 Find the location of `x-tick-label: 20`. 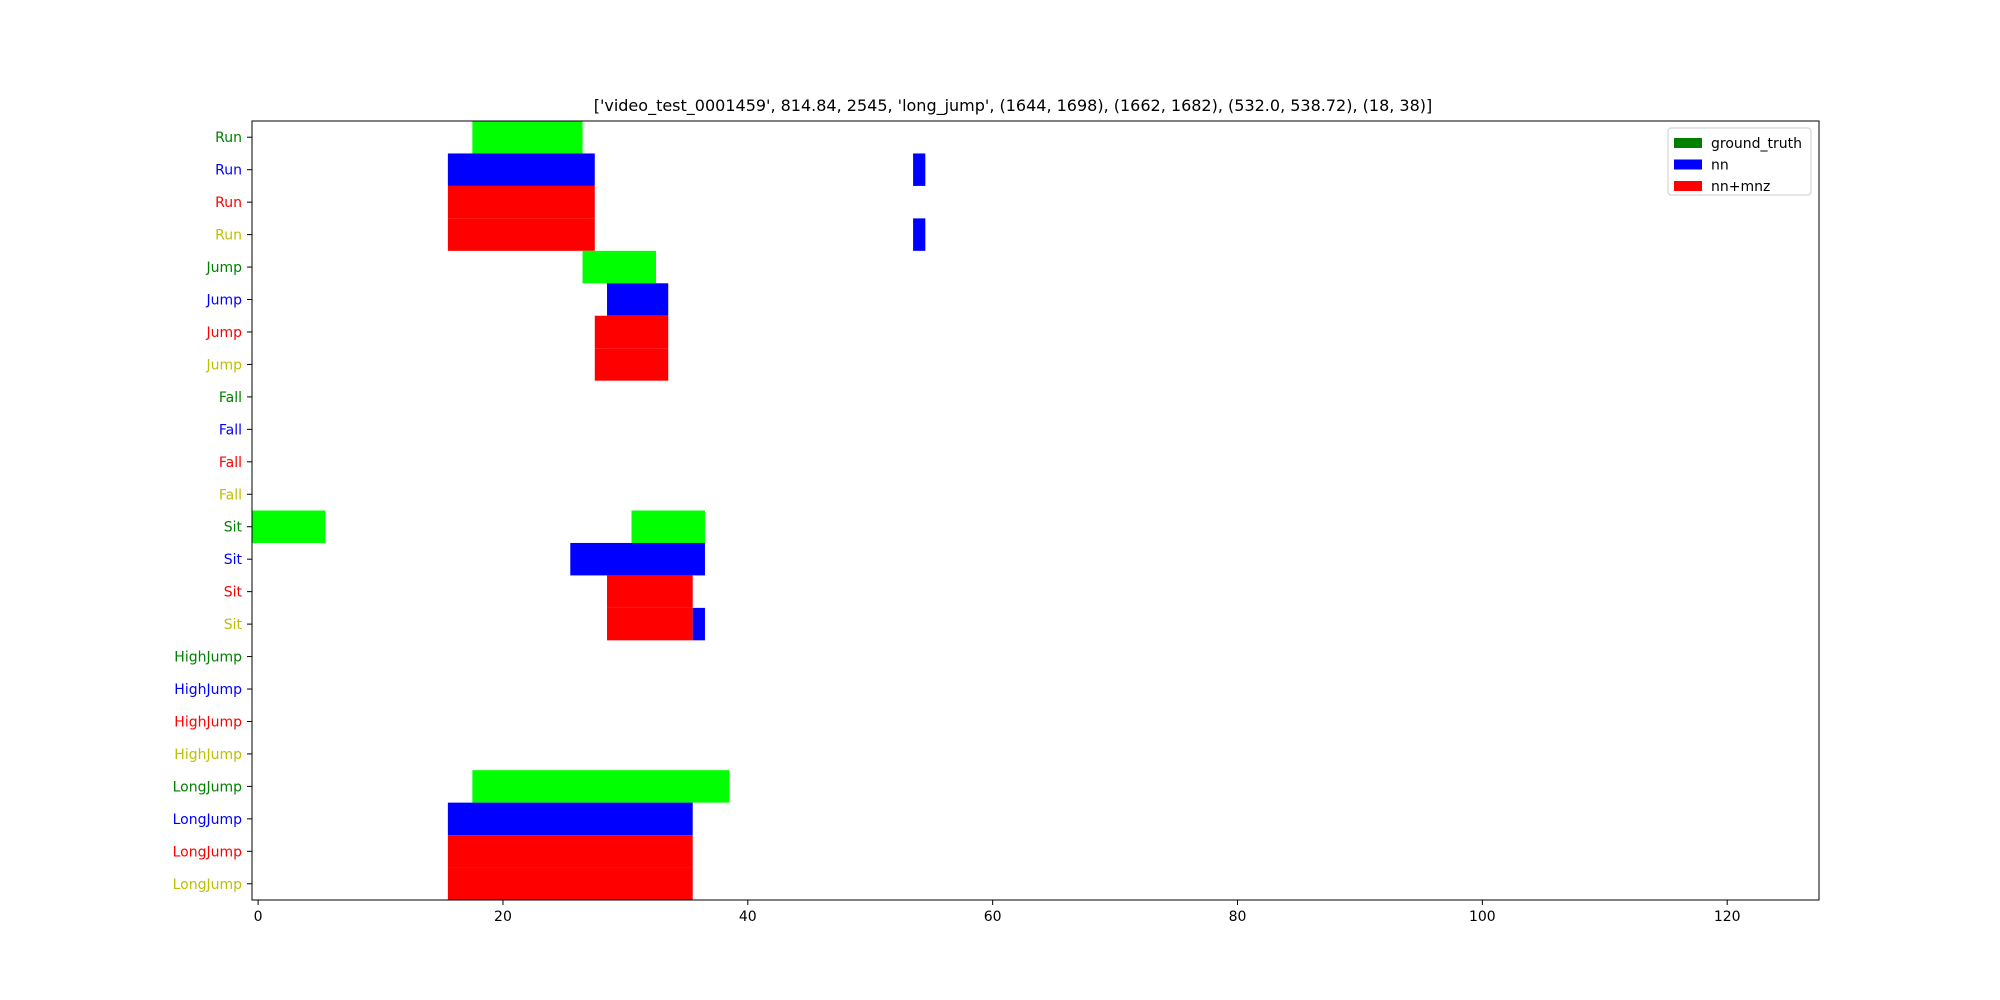

x-tick-label: 20 is located at coordinates (503, 917).